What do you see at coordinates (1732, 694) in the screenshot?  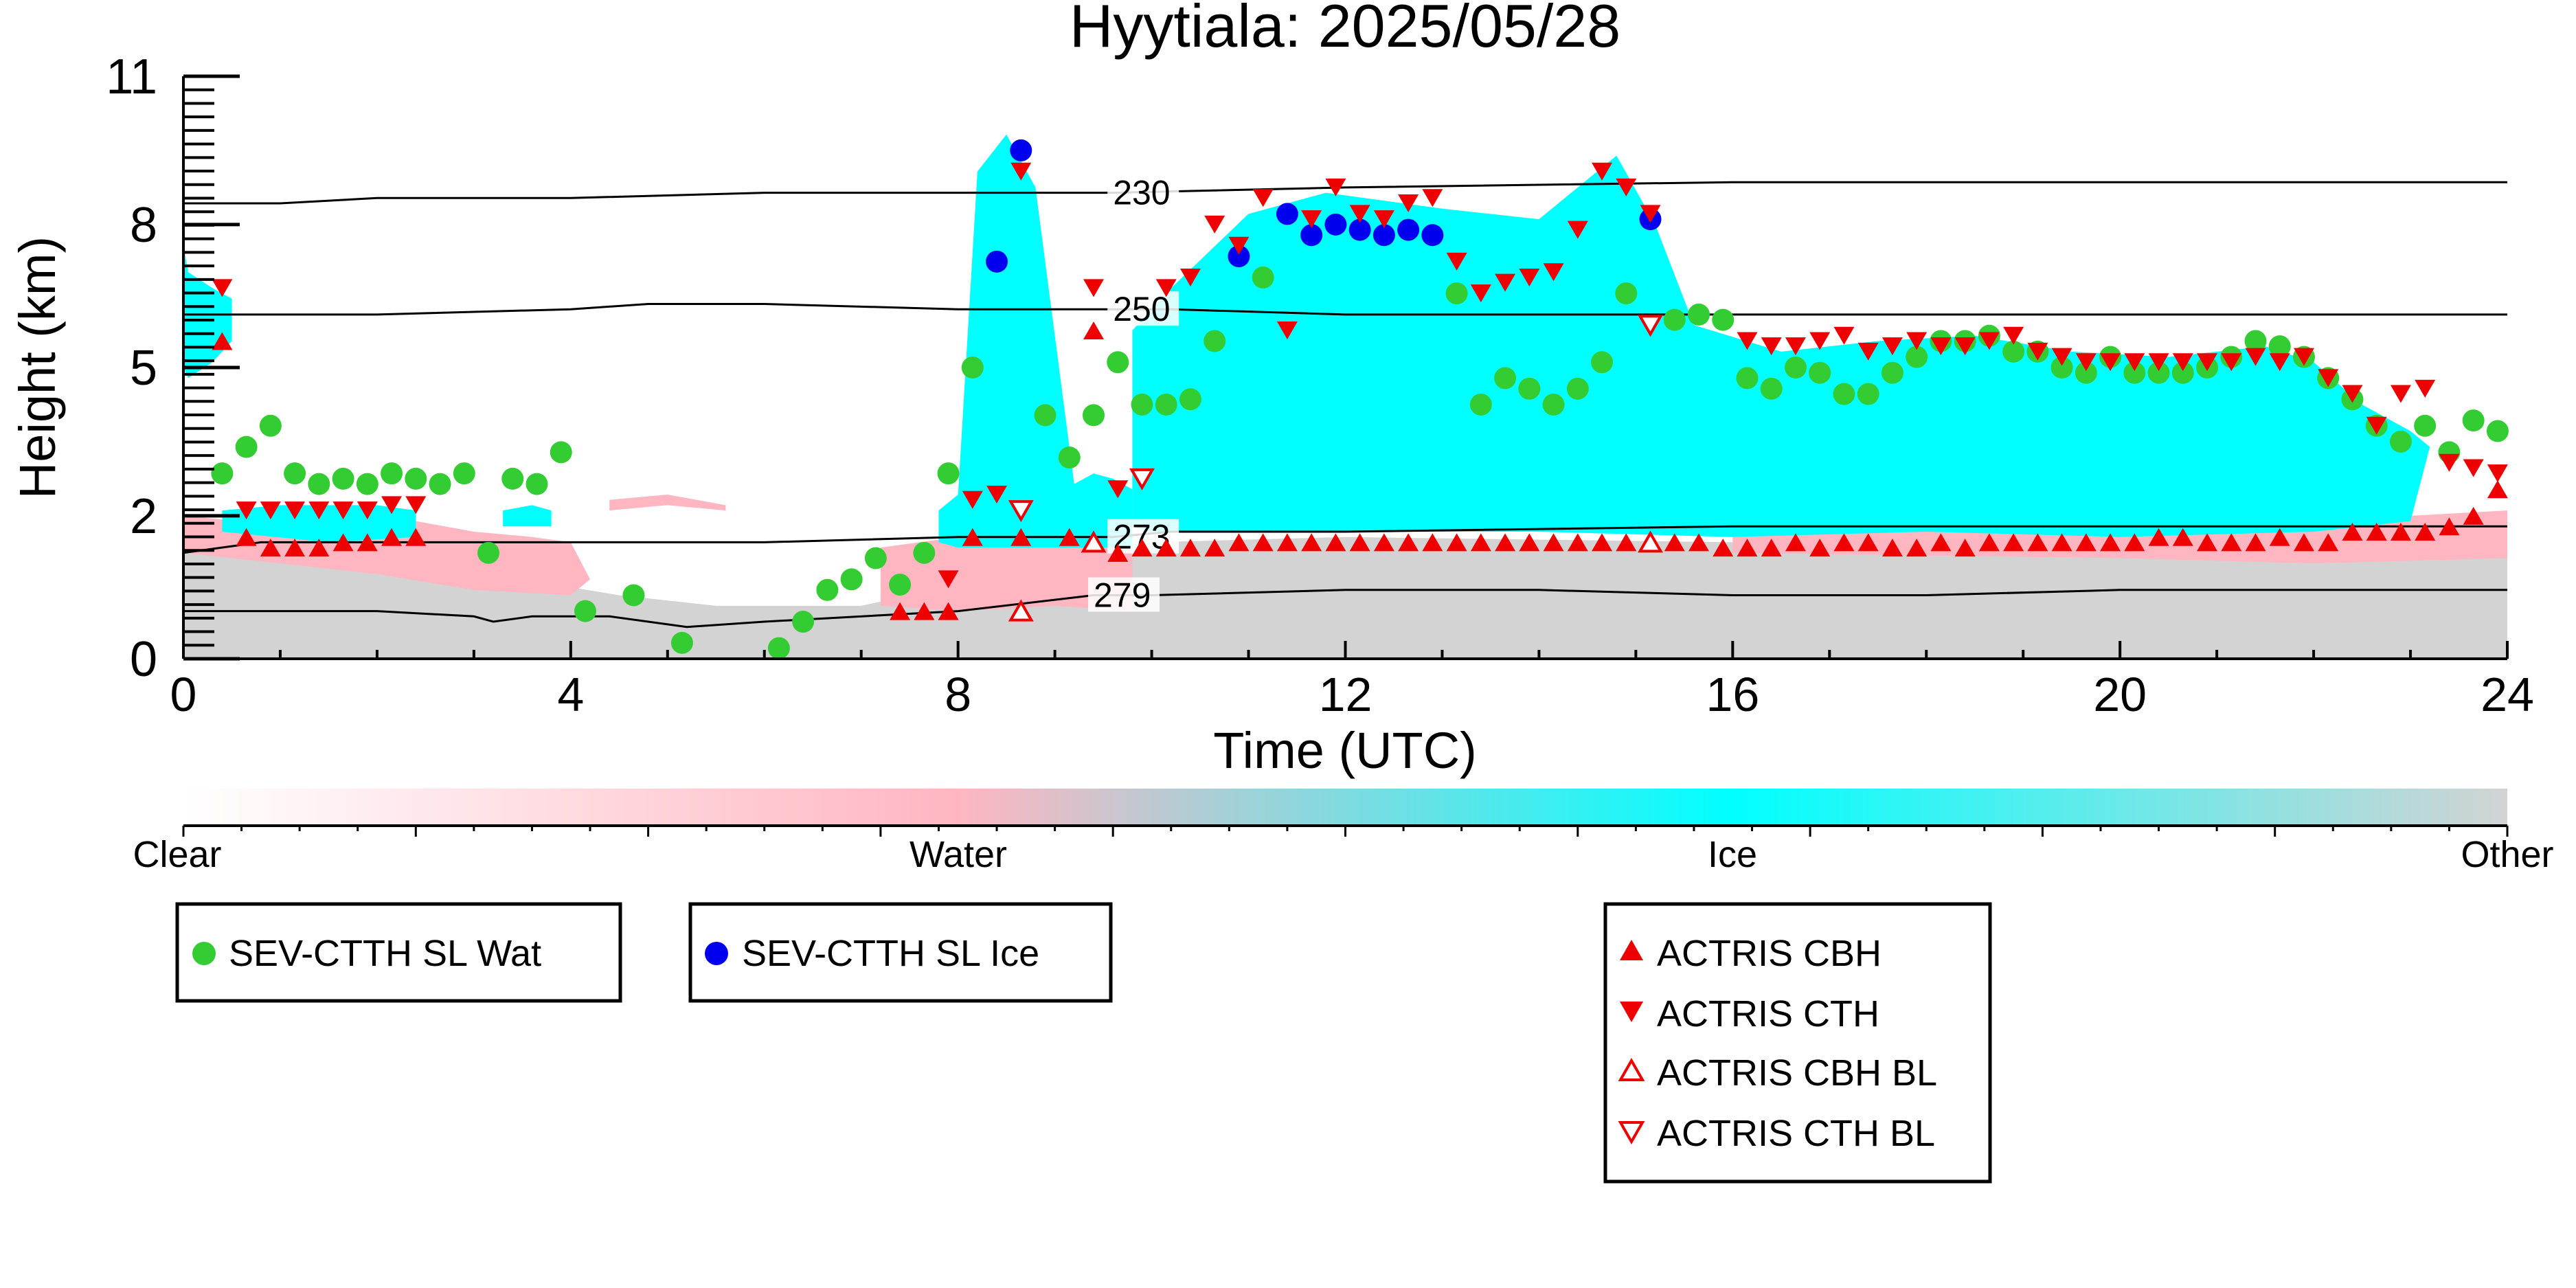 I see `x-tick-label: 16` at bounding box center [1732, 694].